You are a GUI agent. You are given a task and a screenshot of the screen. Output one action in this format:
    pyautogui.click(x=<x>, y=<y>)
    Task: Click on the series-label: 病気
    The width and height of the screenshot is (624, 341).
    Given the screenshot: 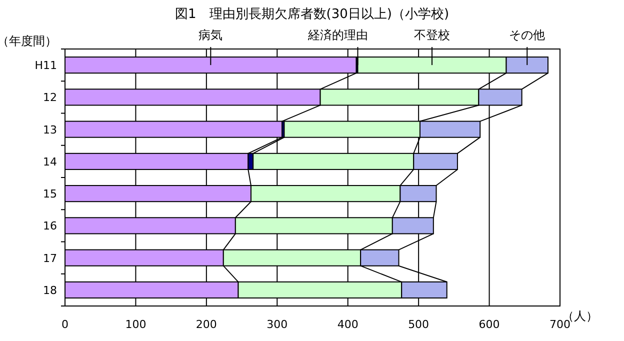 What is the action you would take?
    pyautogui.click(x=210, y=35)
    